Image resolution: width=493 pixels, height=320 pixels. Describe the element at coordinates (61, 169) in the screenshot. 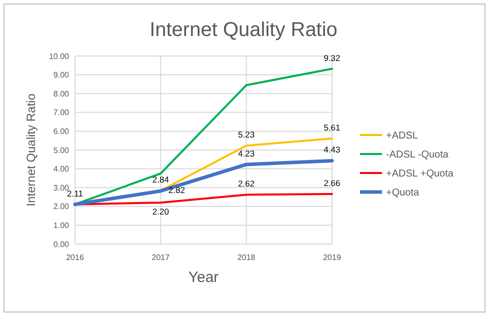

I see `y-tick-label: 4.00` at that location.